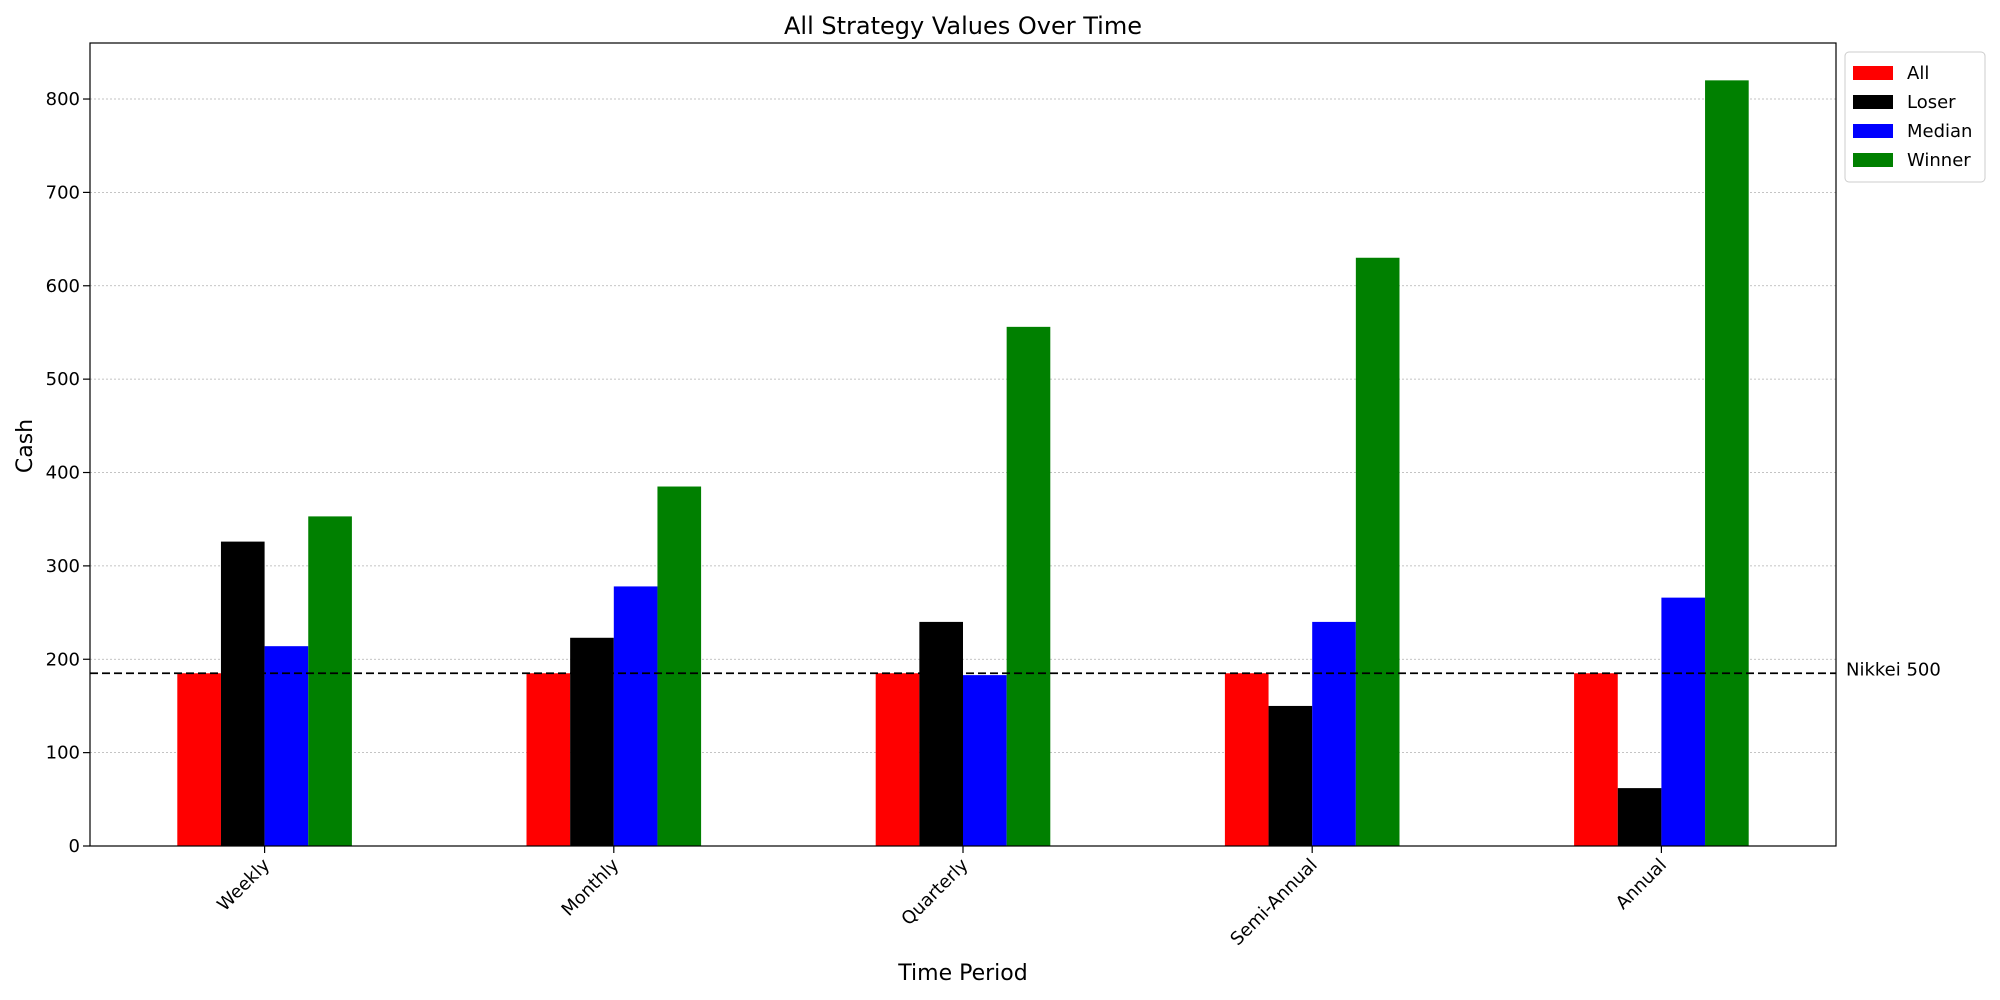  What do you see at coordinates (985, 760) in the screenshot?
I see `bar-median-quarterly` at bounding box center [985, 760].